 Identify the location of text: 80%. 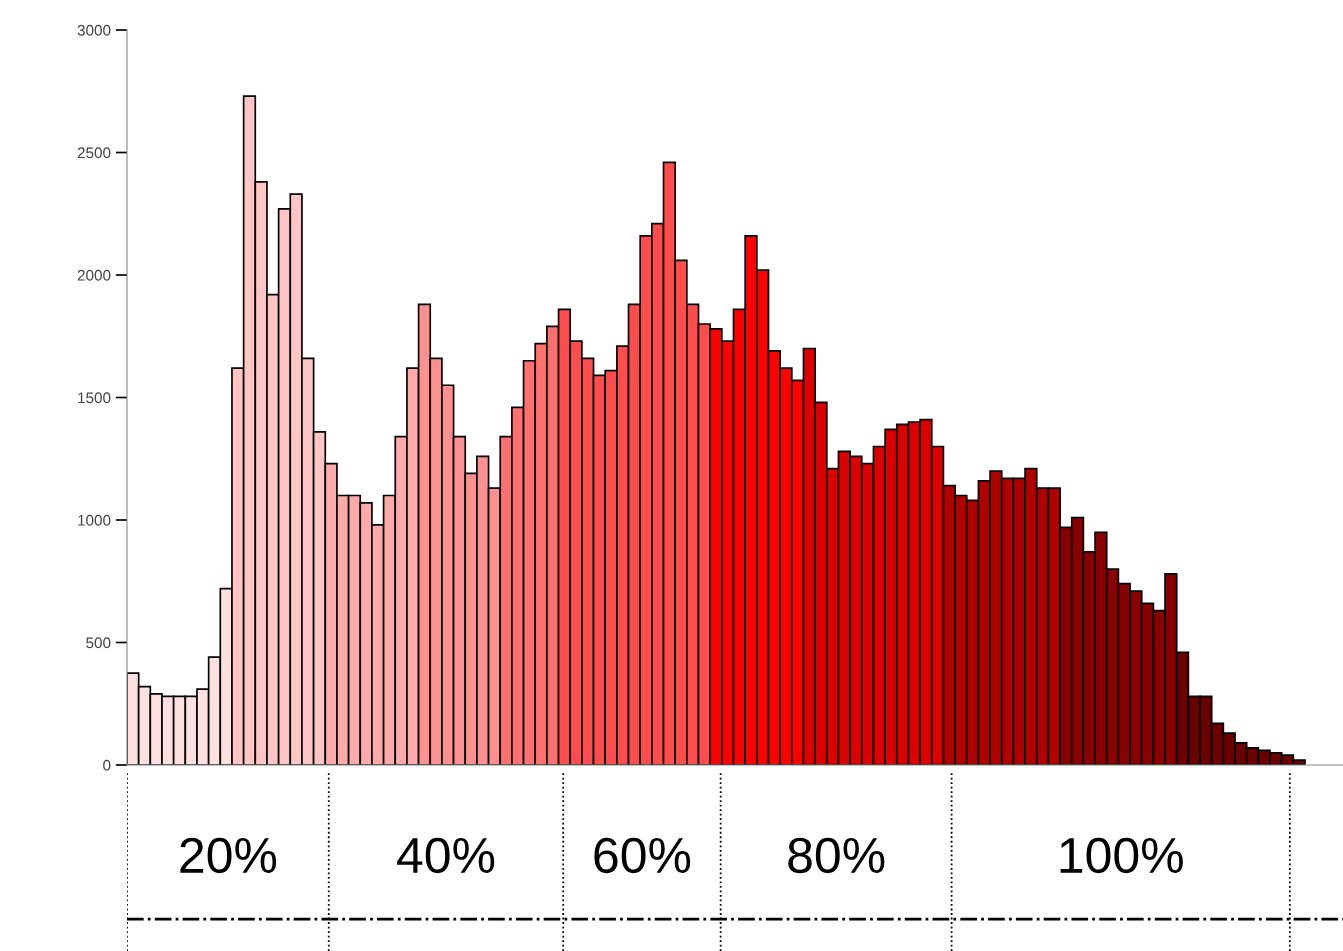
(836, 855).